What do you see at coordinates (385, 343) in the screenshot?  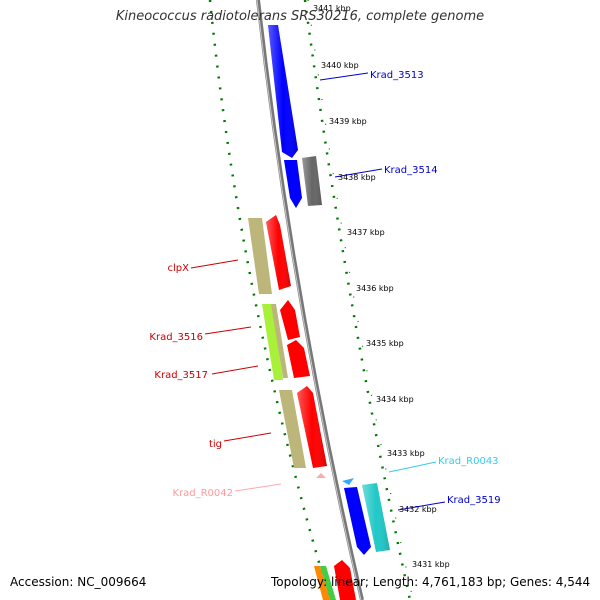 I see `tick-label-3435: 3435 kbp` at bounding box center [385, 343].